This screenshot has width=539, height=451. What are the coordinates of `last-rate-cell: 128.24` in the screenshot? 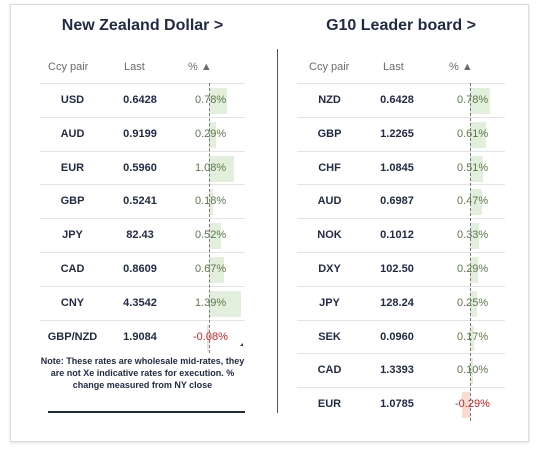 It's located at (397, 302).